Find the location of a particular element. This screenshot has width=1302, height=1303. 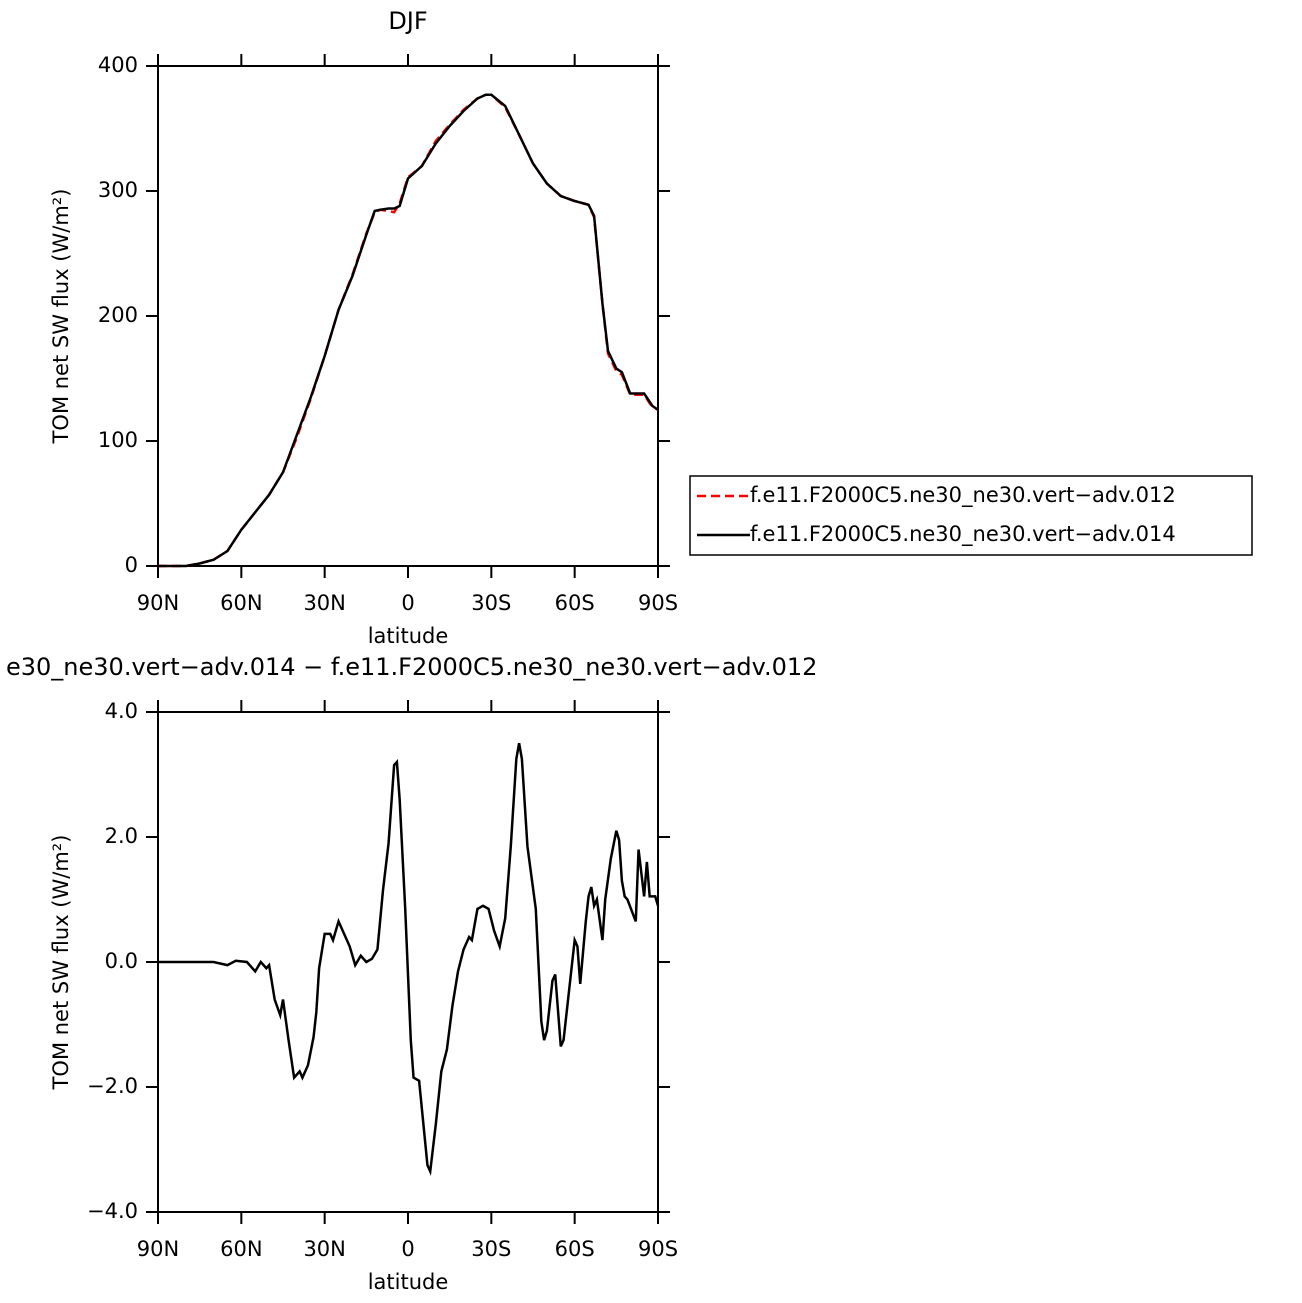

y-tick-label: 200 is located at coordinates (118, 315).